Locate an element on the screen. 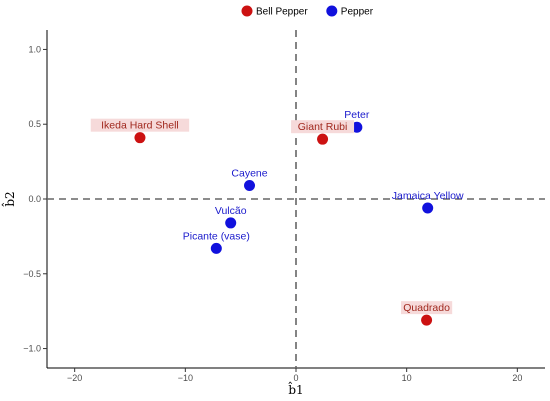 The width and height of the screenshot is (550, 401). legend-label: Pepper is located at coordinates (357, 12).